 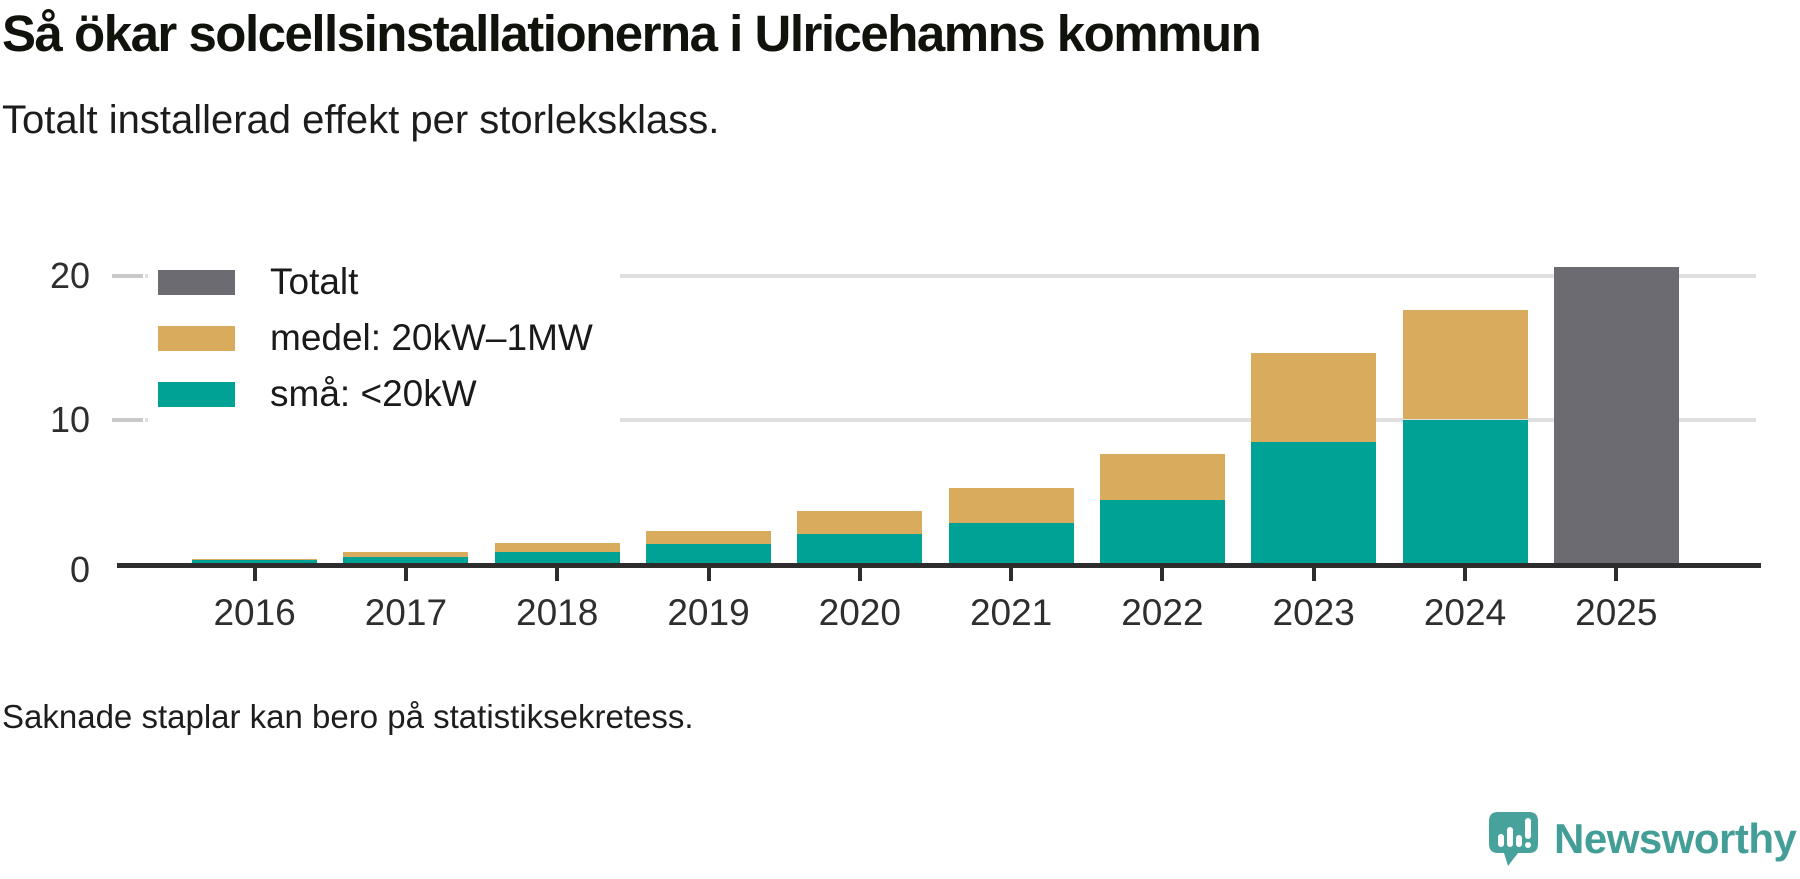 I want to click on bar-segment-medel-2021, so click(x=1011, y=505).